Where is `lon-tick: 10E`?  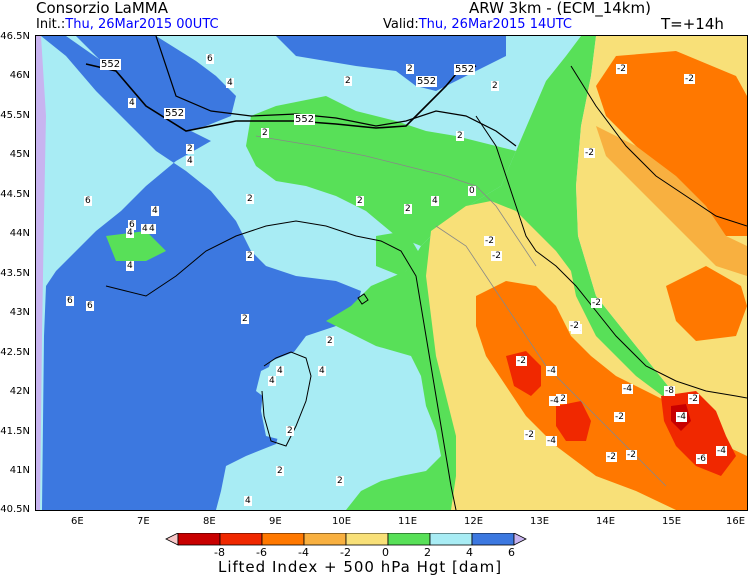
lon-tick: 10E is located at coordinates (342, 521).